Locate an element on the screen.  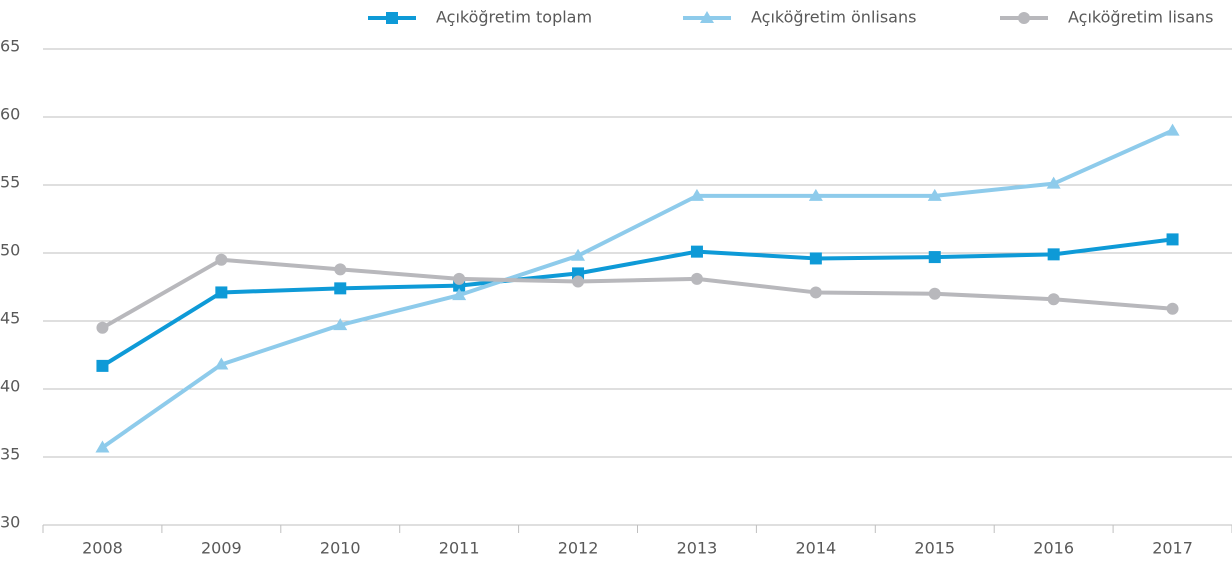
x-tick-label: 2008 is located at coordinates (102, 548).